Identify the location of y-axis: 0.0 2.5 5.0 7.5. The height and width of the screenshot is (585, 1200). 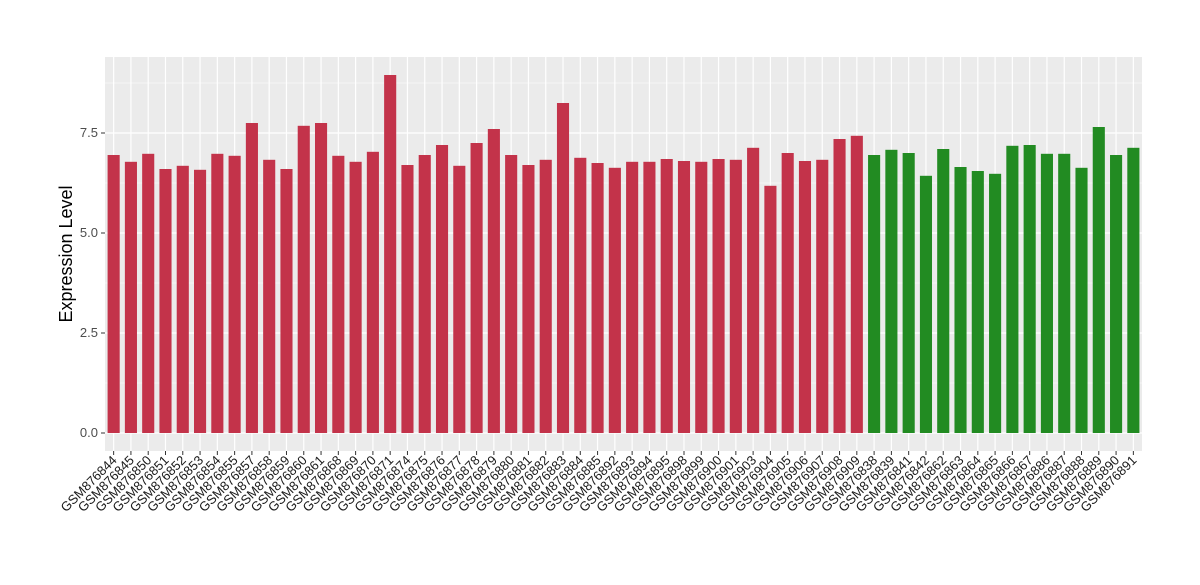
(92, 282).